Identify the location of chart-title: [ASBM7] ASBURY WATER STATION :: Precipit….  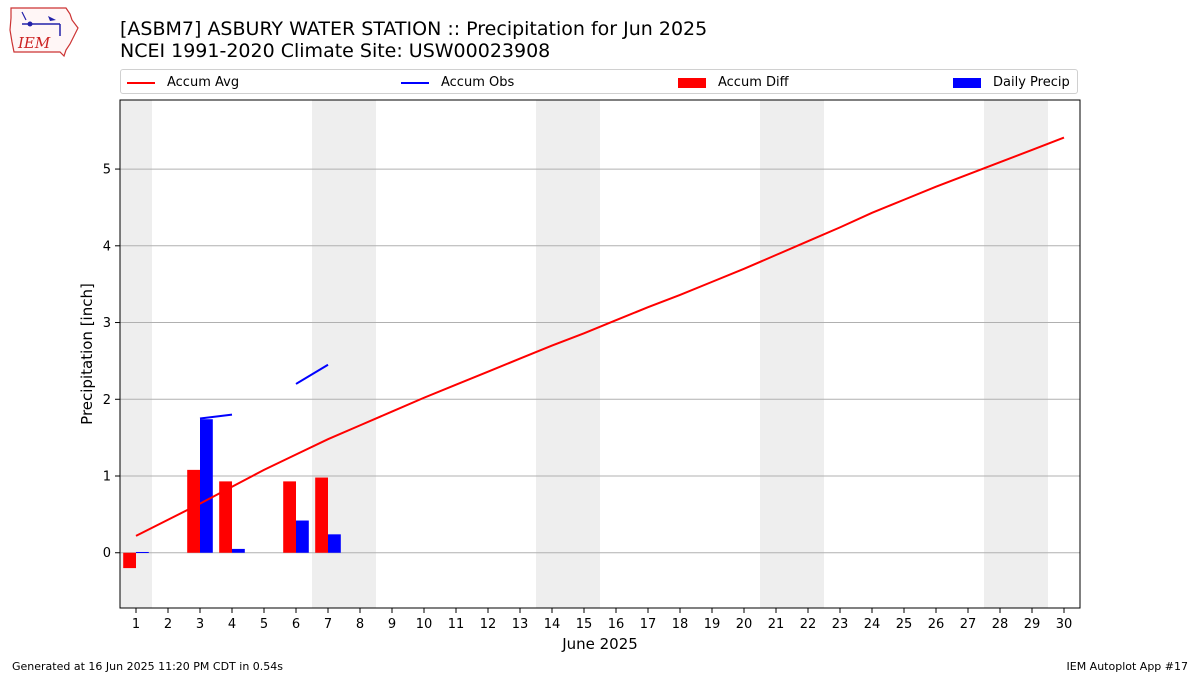
(414, 29).